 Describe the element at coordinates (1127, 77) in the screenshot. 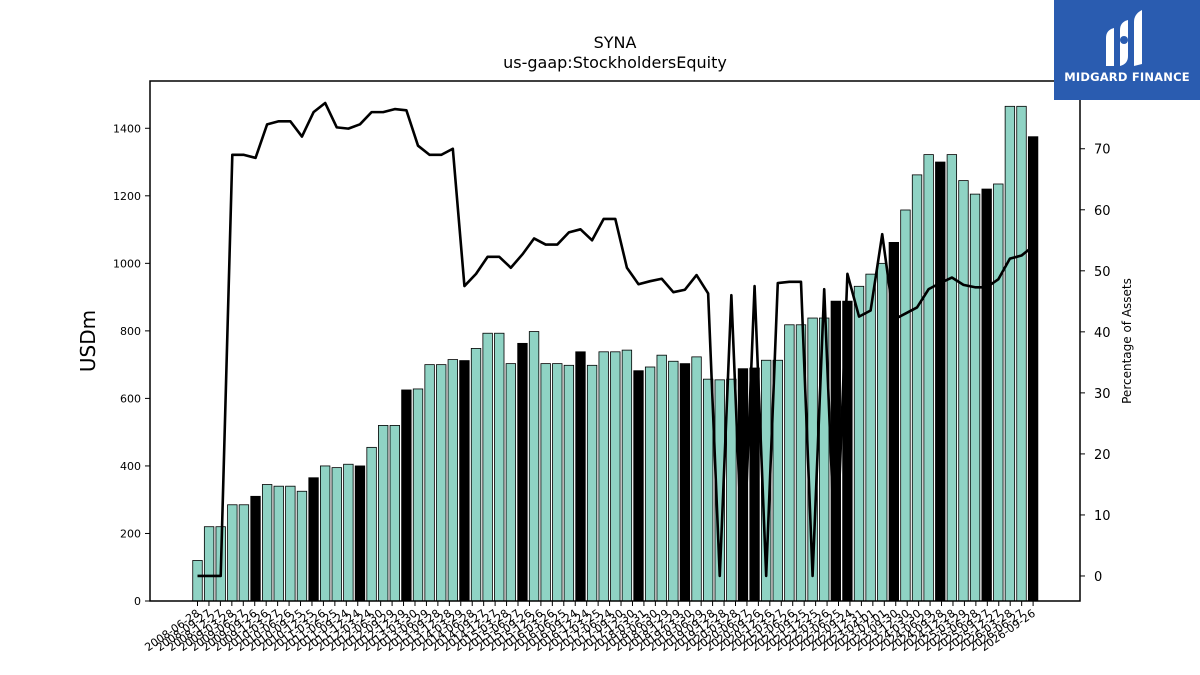

I see `logo-text: MIDGARD FINANCE` at that location.